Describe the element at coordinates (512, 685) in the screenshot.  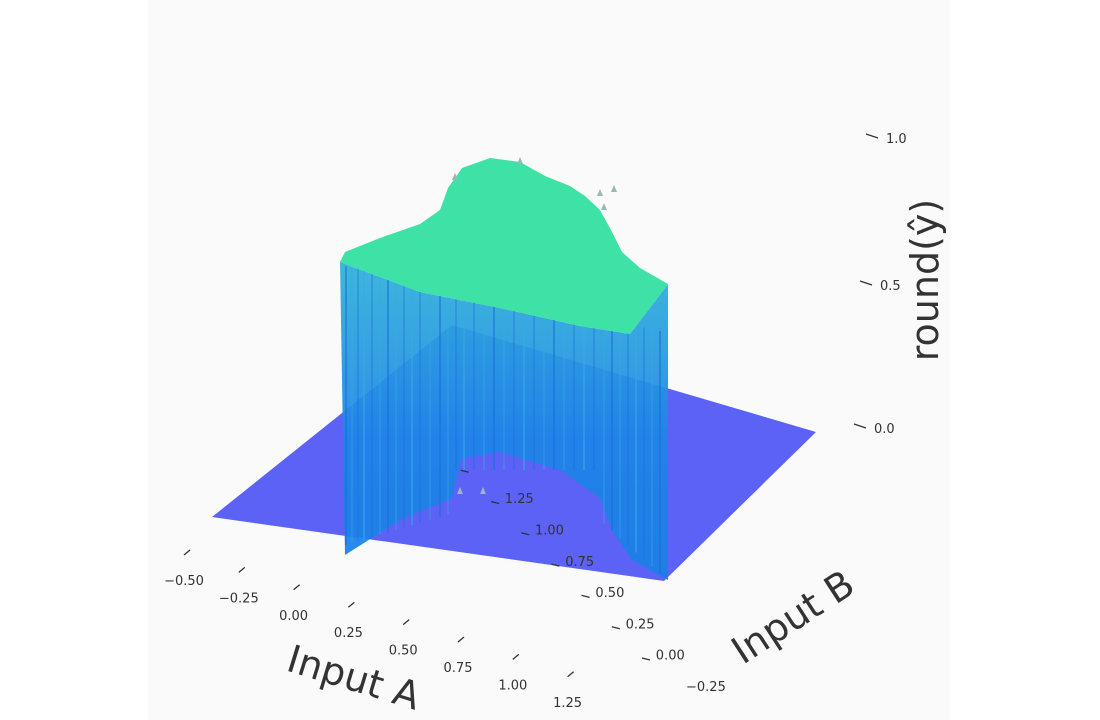
I see `x-tick-label: 1.00` at that location.